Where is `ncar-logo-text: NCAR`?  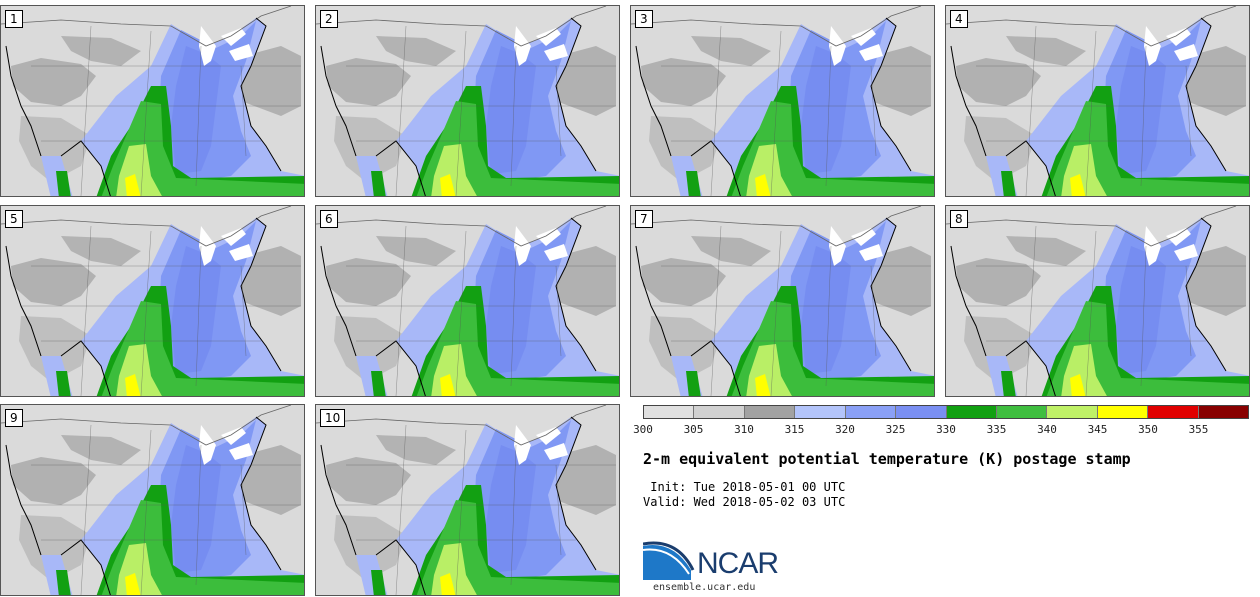
ncar-logo-text: NCAR is located at coordinates (738, 563).